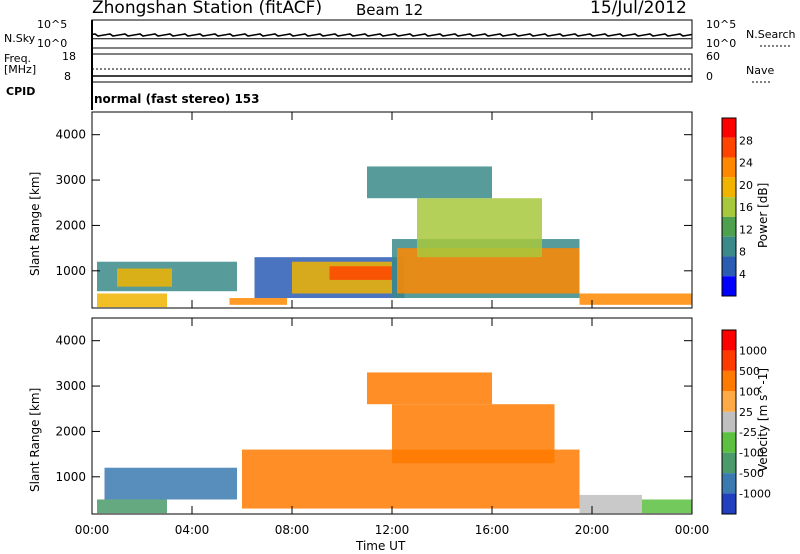 Image resolution: width=800 pixels, height=554 pixels. What do you see at coordinates (746, 140) in the screenshot?
I see `colorbar-tick-0-0: 28` at bounding box center [746, 140].